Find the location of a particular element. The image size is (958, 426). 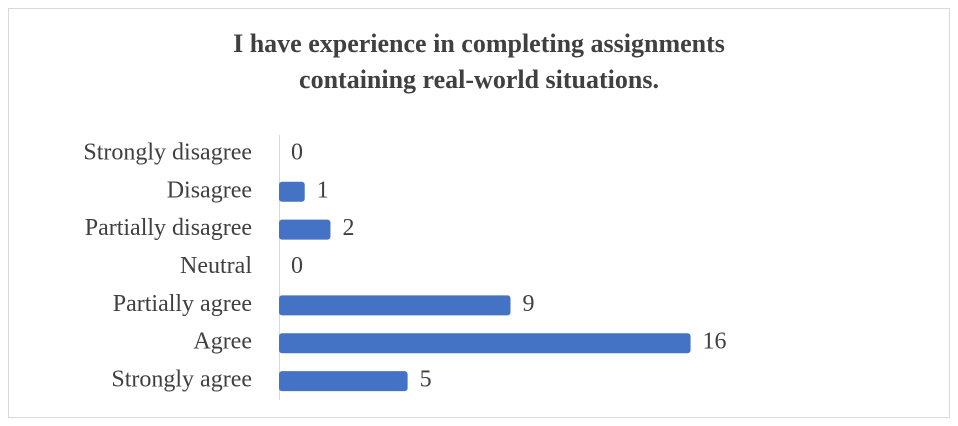

value-label: 1 is located at coordinates (323, 190).